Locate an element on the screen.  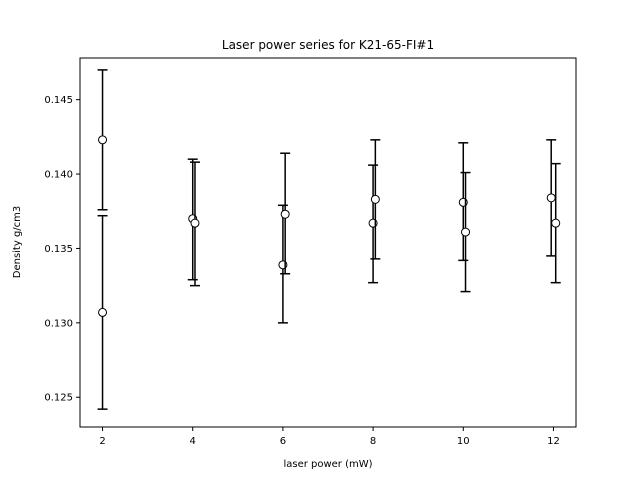
y-tick-label: 0.130 is located at coordinates (58, 323).